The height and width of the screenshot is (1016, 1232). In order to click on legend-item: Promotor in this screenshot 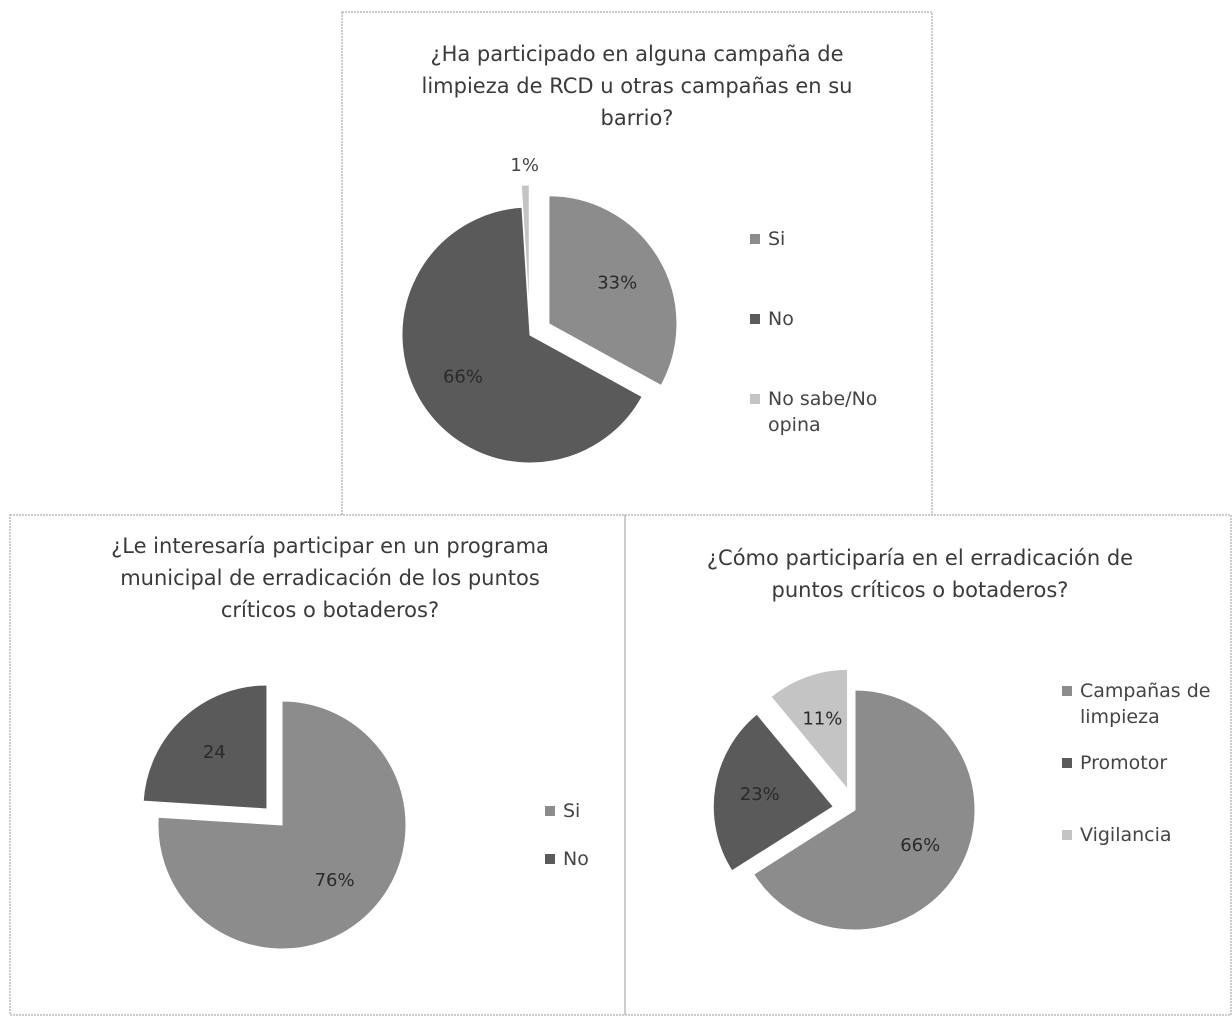, I will do `click(1147, 763)`.